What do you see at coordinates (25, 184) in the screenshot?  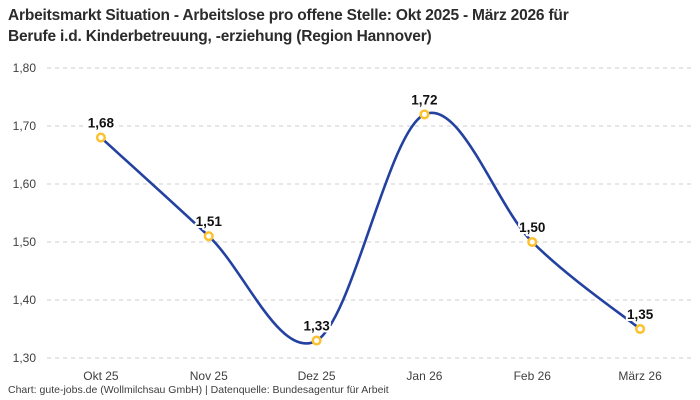 I see `y-axis-tick-label: 1,60` at bounding box center [25, 184].